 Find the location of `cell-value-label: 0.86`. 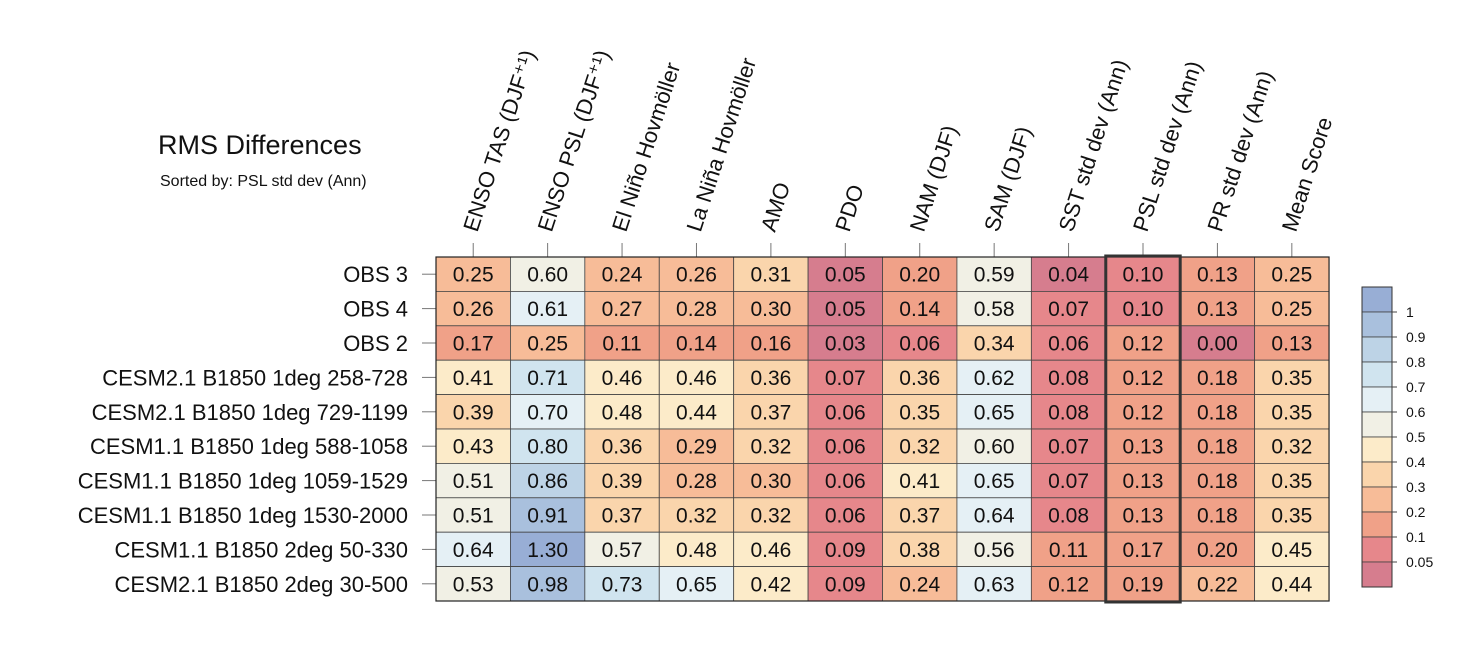

cell-value-label: 0.86 is located at coordinates (547, 481).